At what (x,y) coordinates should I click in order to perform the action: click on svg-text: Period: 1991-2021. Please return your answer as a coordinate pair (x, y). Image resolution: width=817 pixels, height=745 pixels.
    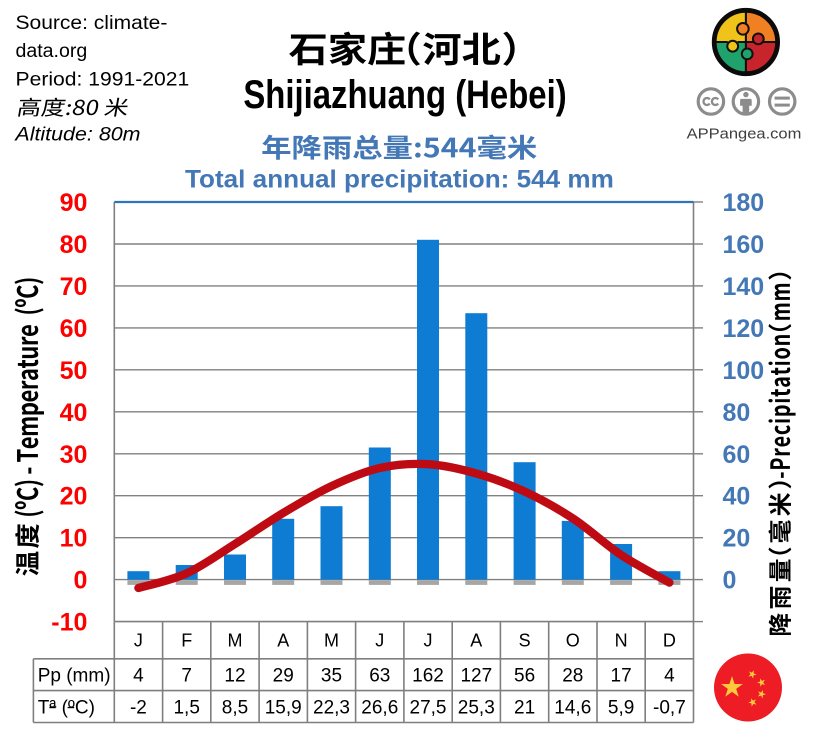
    Looking at the image, I should click on (103, 79).